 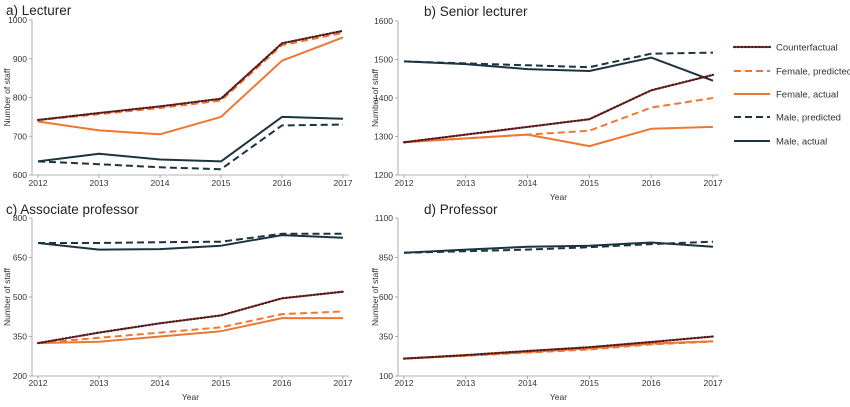 I want to click on legend-item-male-predicted: Male, predicted, so click(x=787, y=118).